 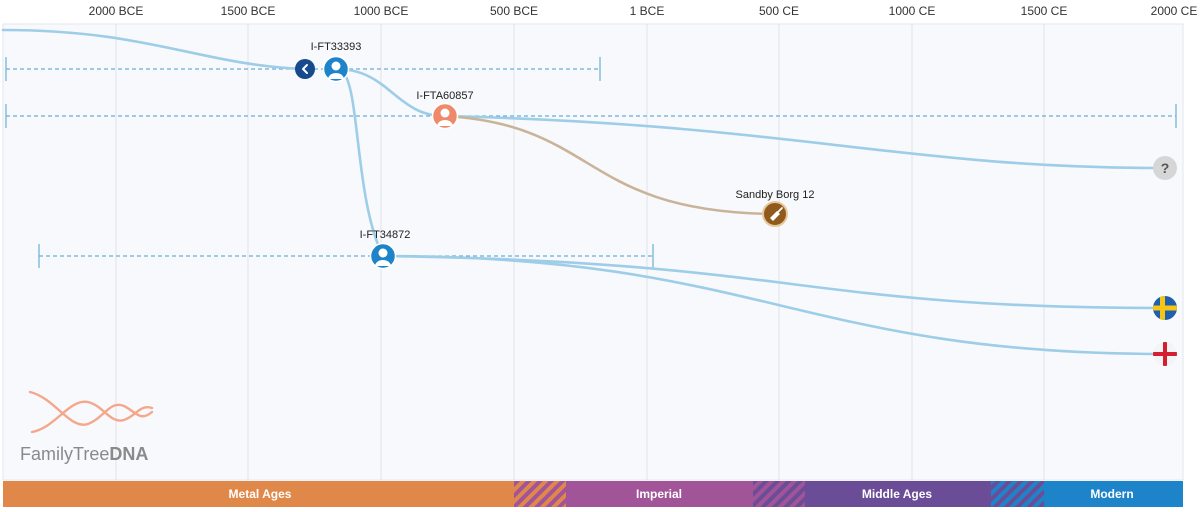 What do you see at coordinates (385, 235) in the screenshot?
I see `node-label: I-FT34872` at bounding box center [385, 235].